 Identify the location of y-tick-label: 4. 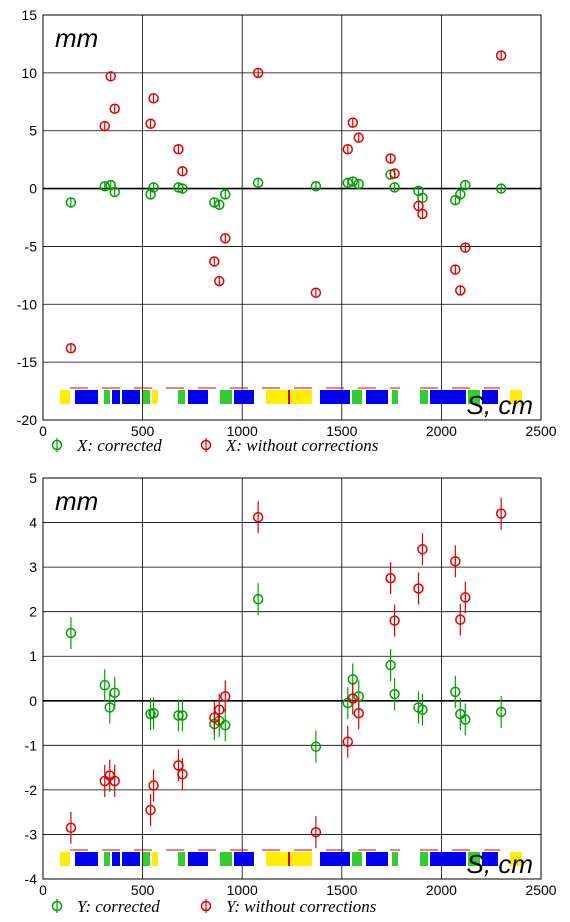
(33, 523).